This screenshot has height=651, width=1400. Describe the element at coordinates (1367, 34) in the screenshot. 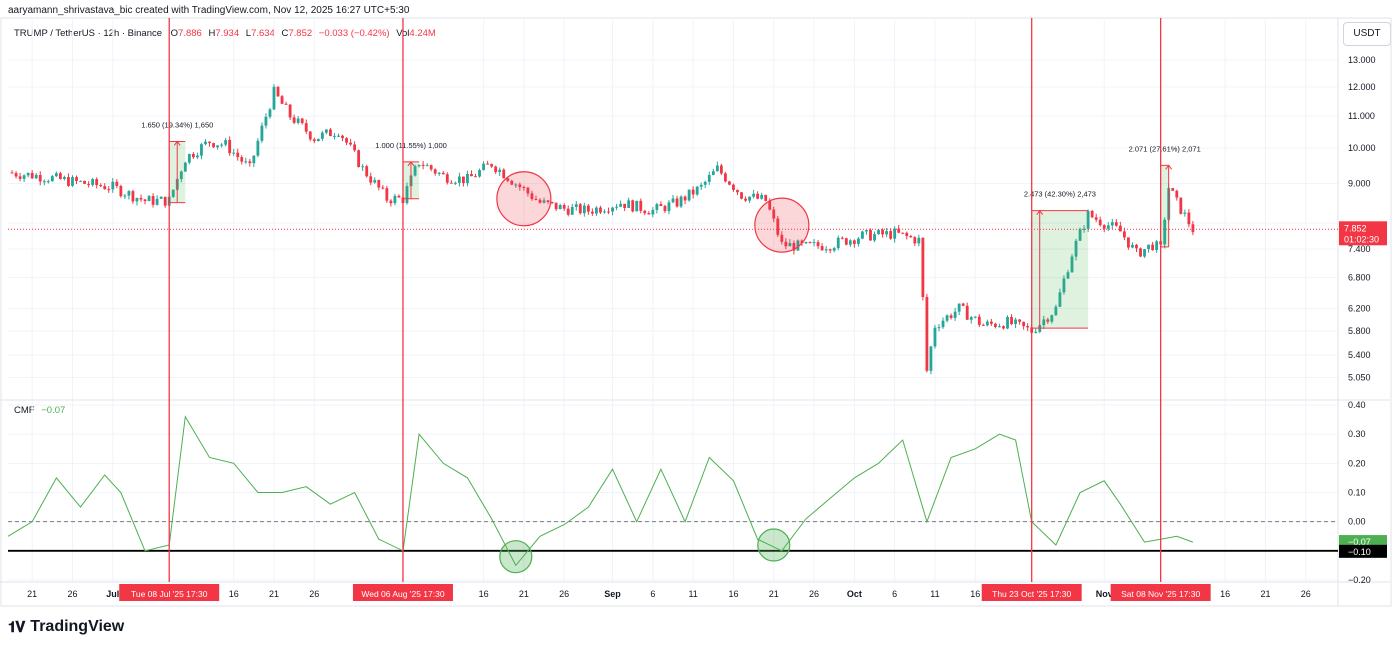

I see `currency-button: USDT` at that location.